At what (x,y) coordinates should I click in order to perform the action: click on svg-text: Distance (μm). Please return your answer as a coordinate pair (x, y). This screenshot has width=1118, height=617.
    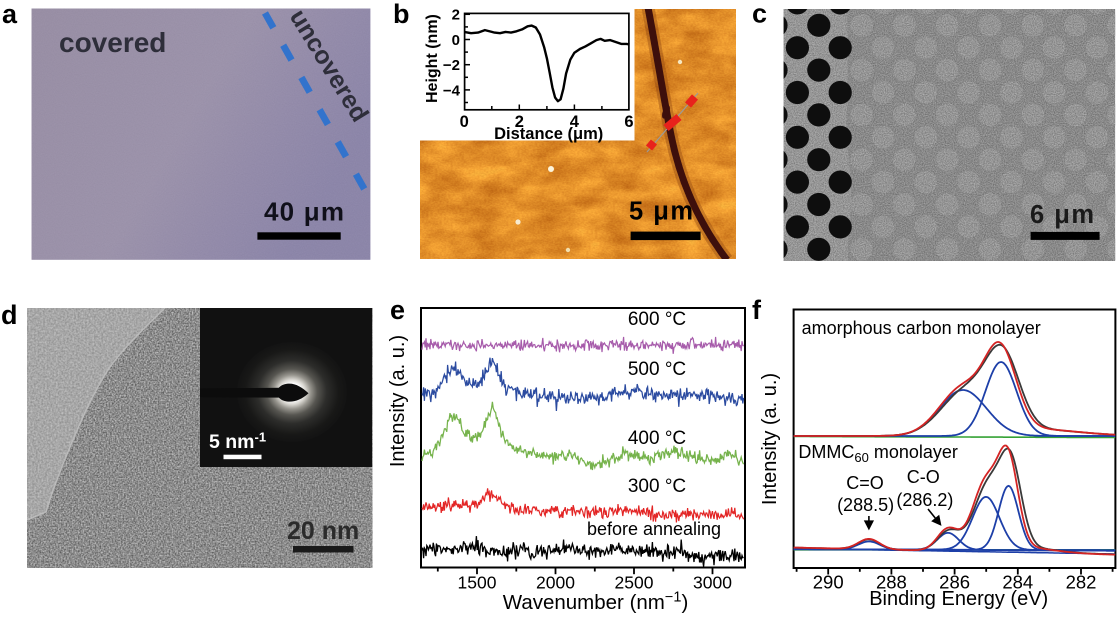
    Looking at the image, I should click on (548, 134).